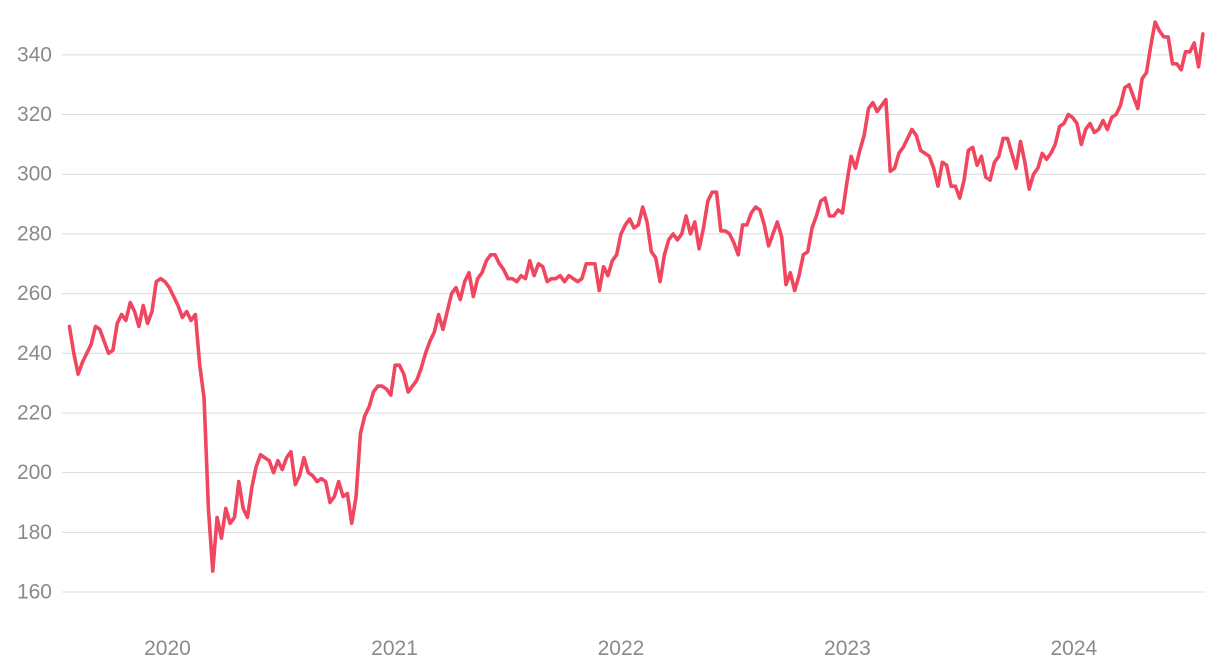 This screenshot has height=672, width=1220. What do you see at coordinates (847, 648) in the screenshot?
I see `x-tick-label: 2023` at bounding box center [847, 648].